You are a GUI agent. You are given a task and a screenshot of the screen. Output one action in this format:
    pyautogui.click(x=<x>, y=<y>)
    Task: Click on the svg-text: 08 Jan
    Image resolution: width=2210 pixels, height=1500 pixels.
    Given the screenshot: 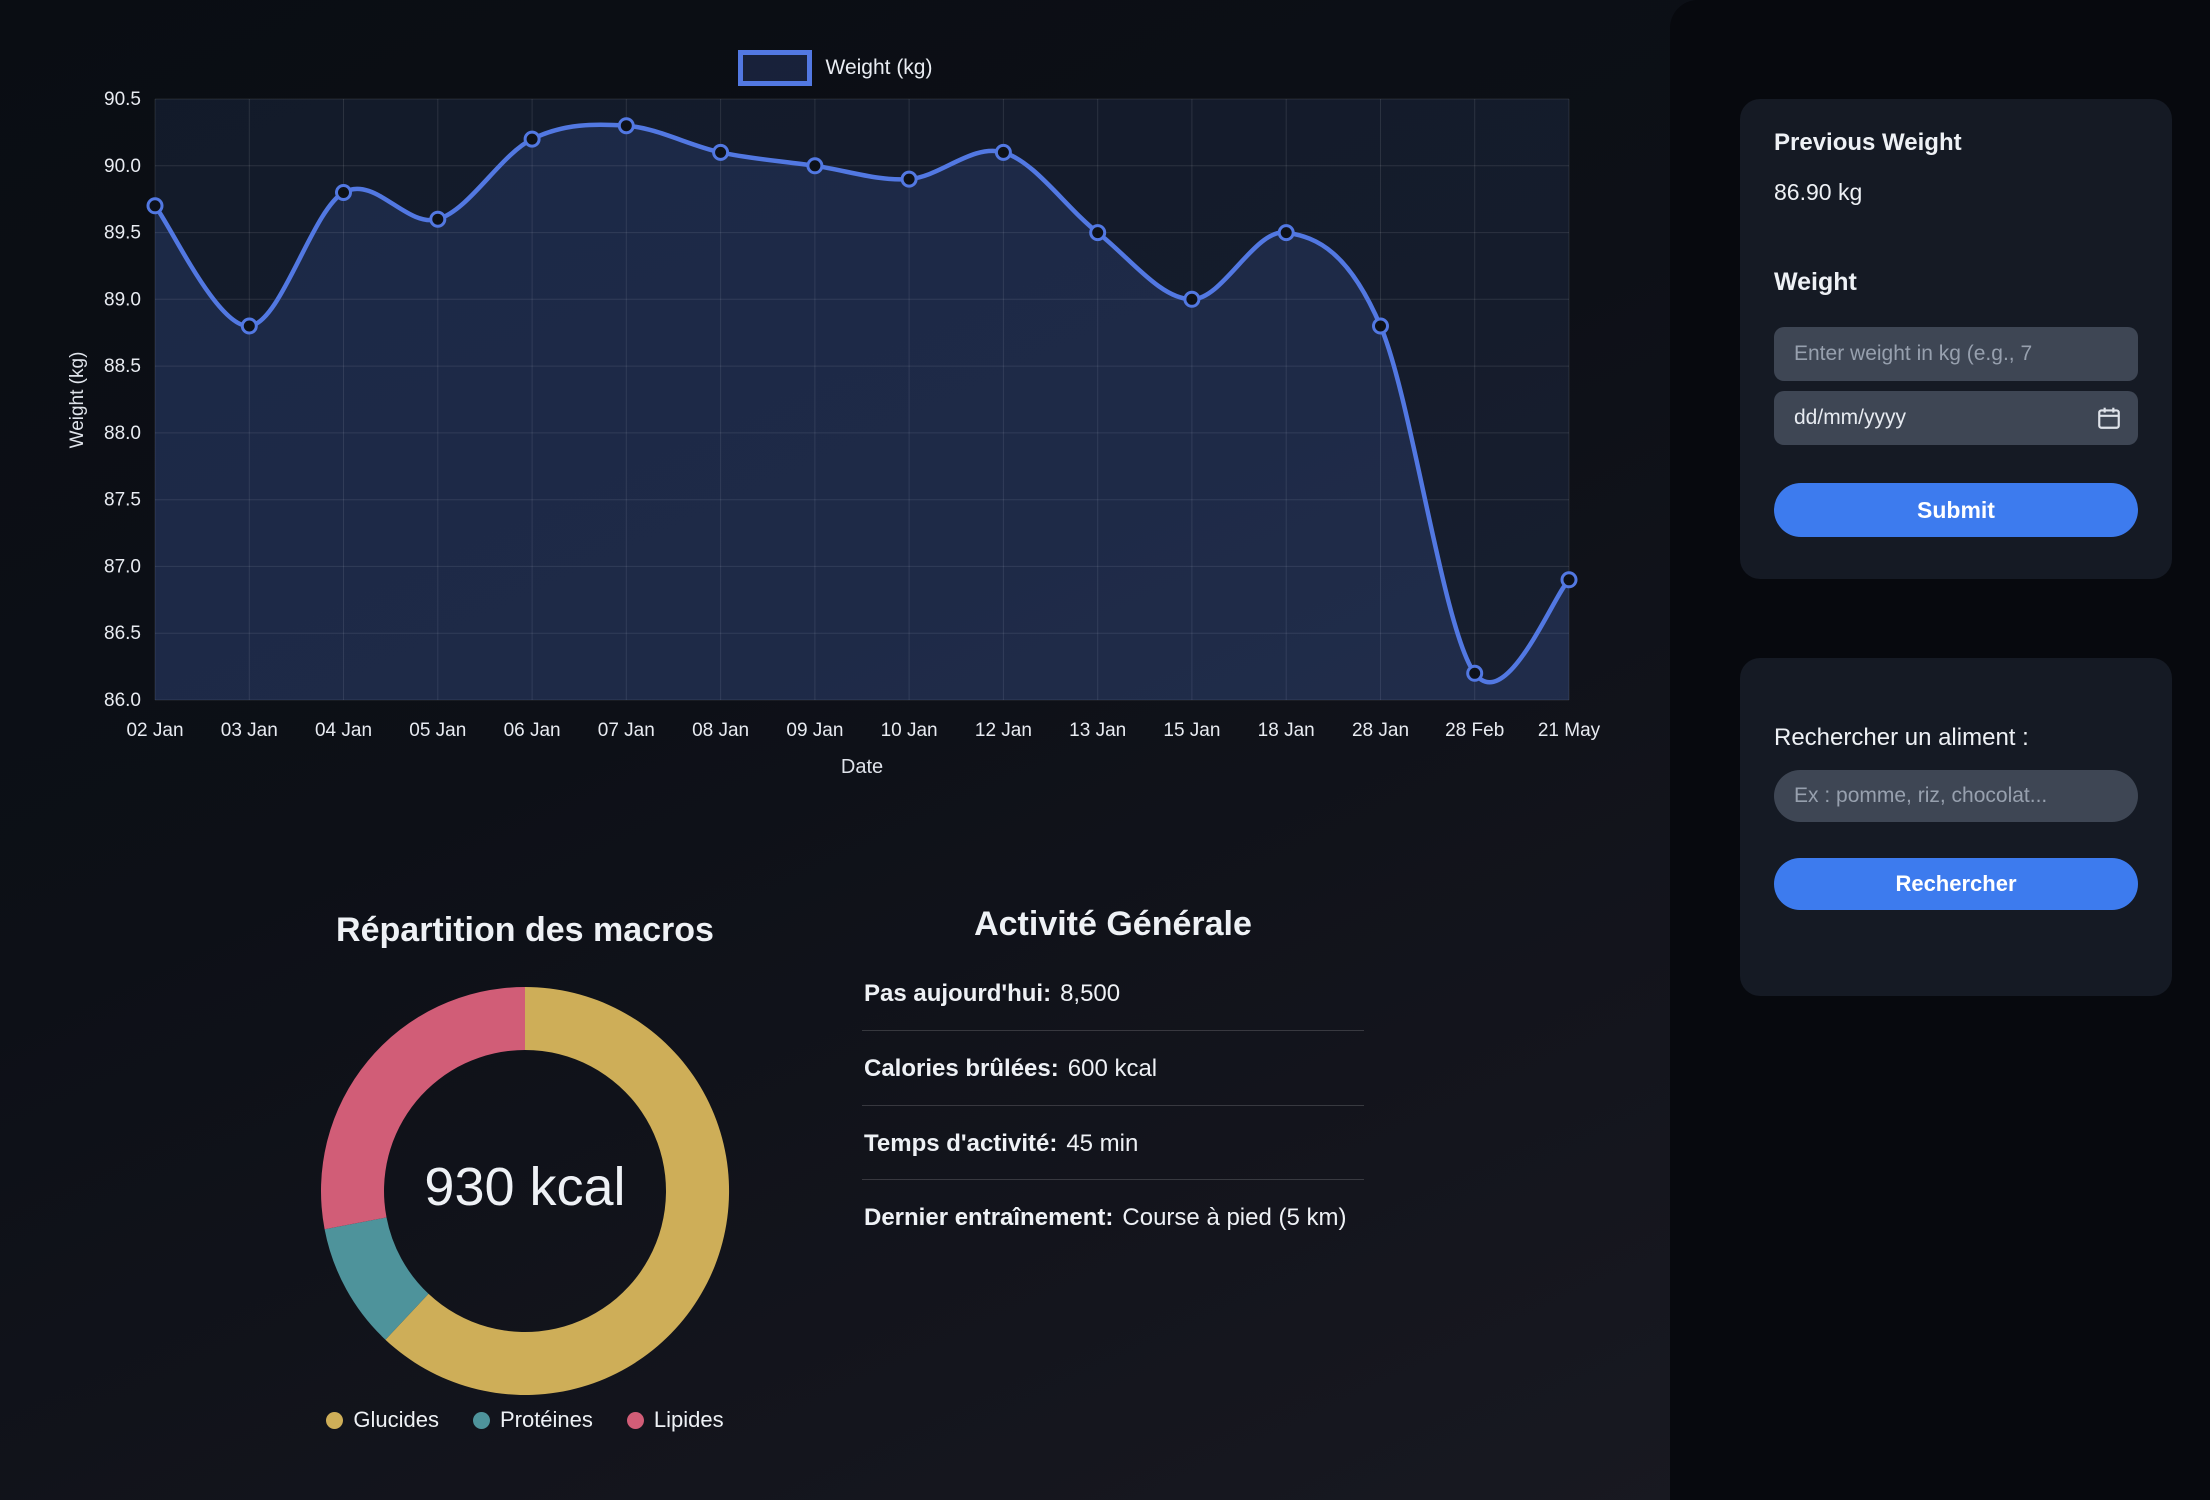 What is the action you would take?
    pyautogui.click(x=720, y=730)
    